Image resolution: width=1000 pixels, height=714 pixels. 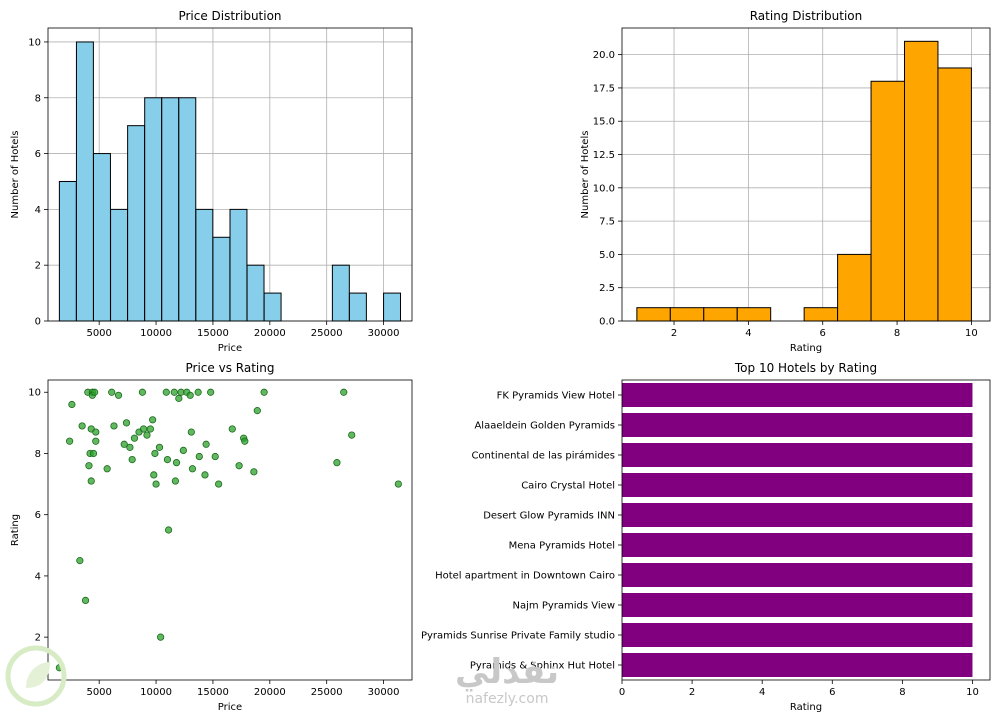 I want to click on leaf-icon, so click(x=36, y=676).